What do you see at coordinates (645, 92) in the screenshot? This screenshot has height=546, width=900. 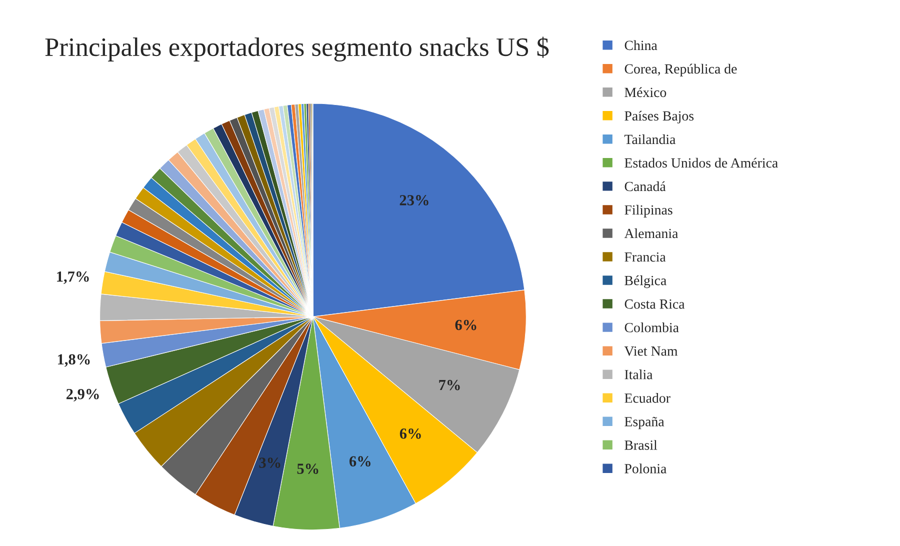 I see `legend-label: México` at bounding box center [645, 92].